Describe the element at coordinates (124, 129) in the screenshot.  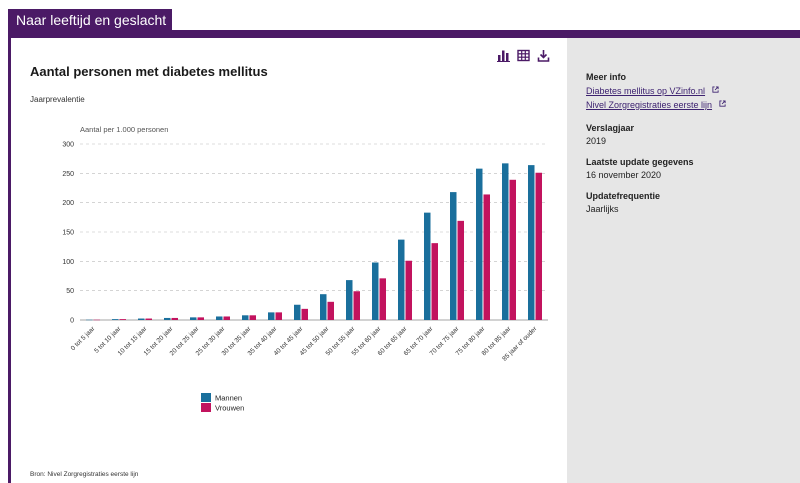
I see `y-axis-label: Aantal per 1.000 personen` at that location.